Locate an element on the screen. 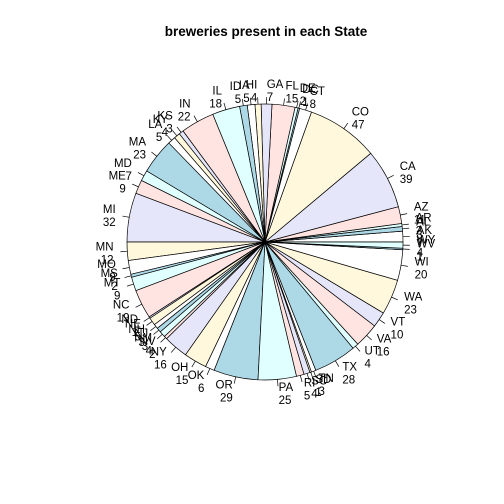 The height and width of the screenshot is (504, 504). pie-label-nv: NV 2 is located at coordinates (148, 348).